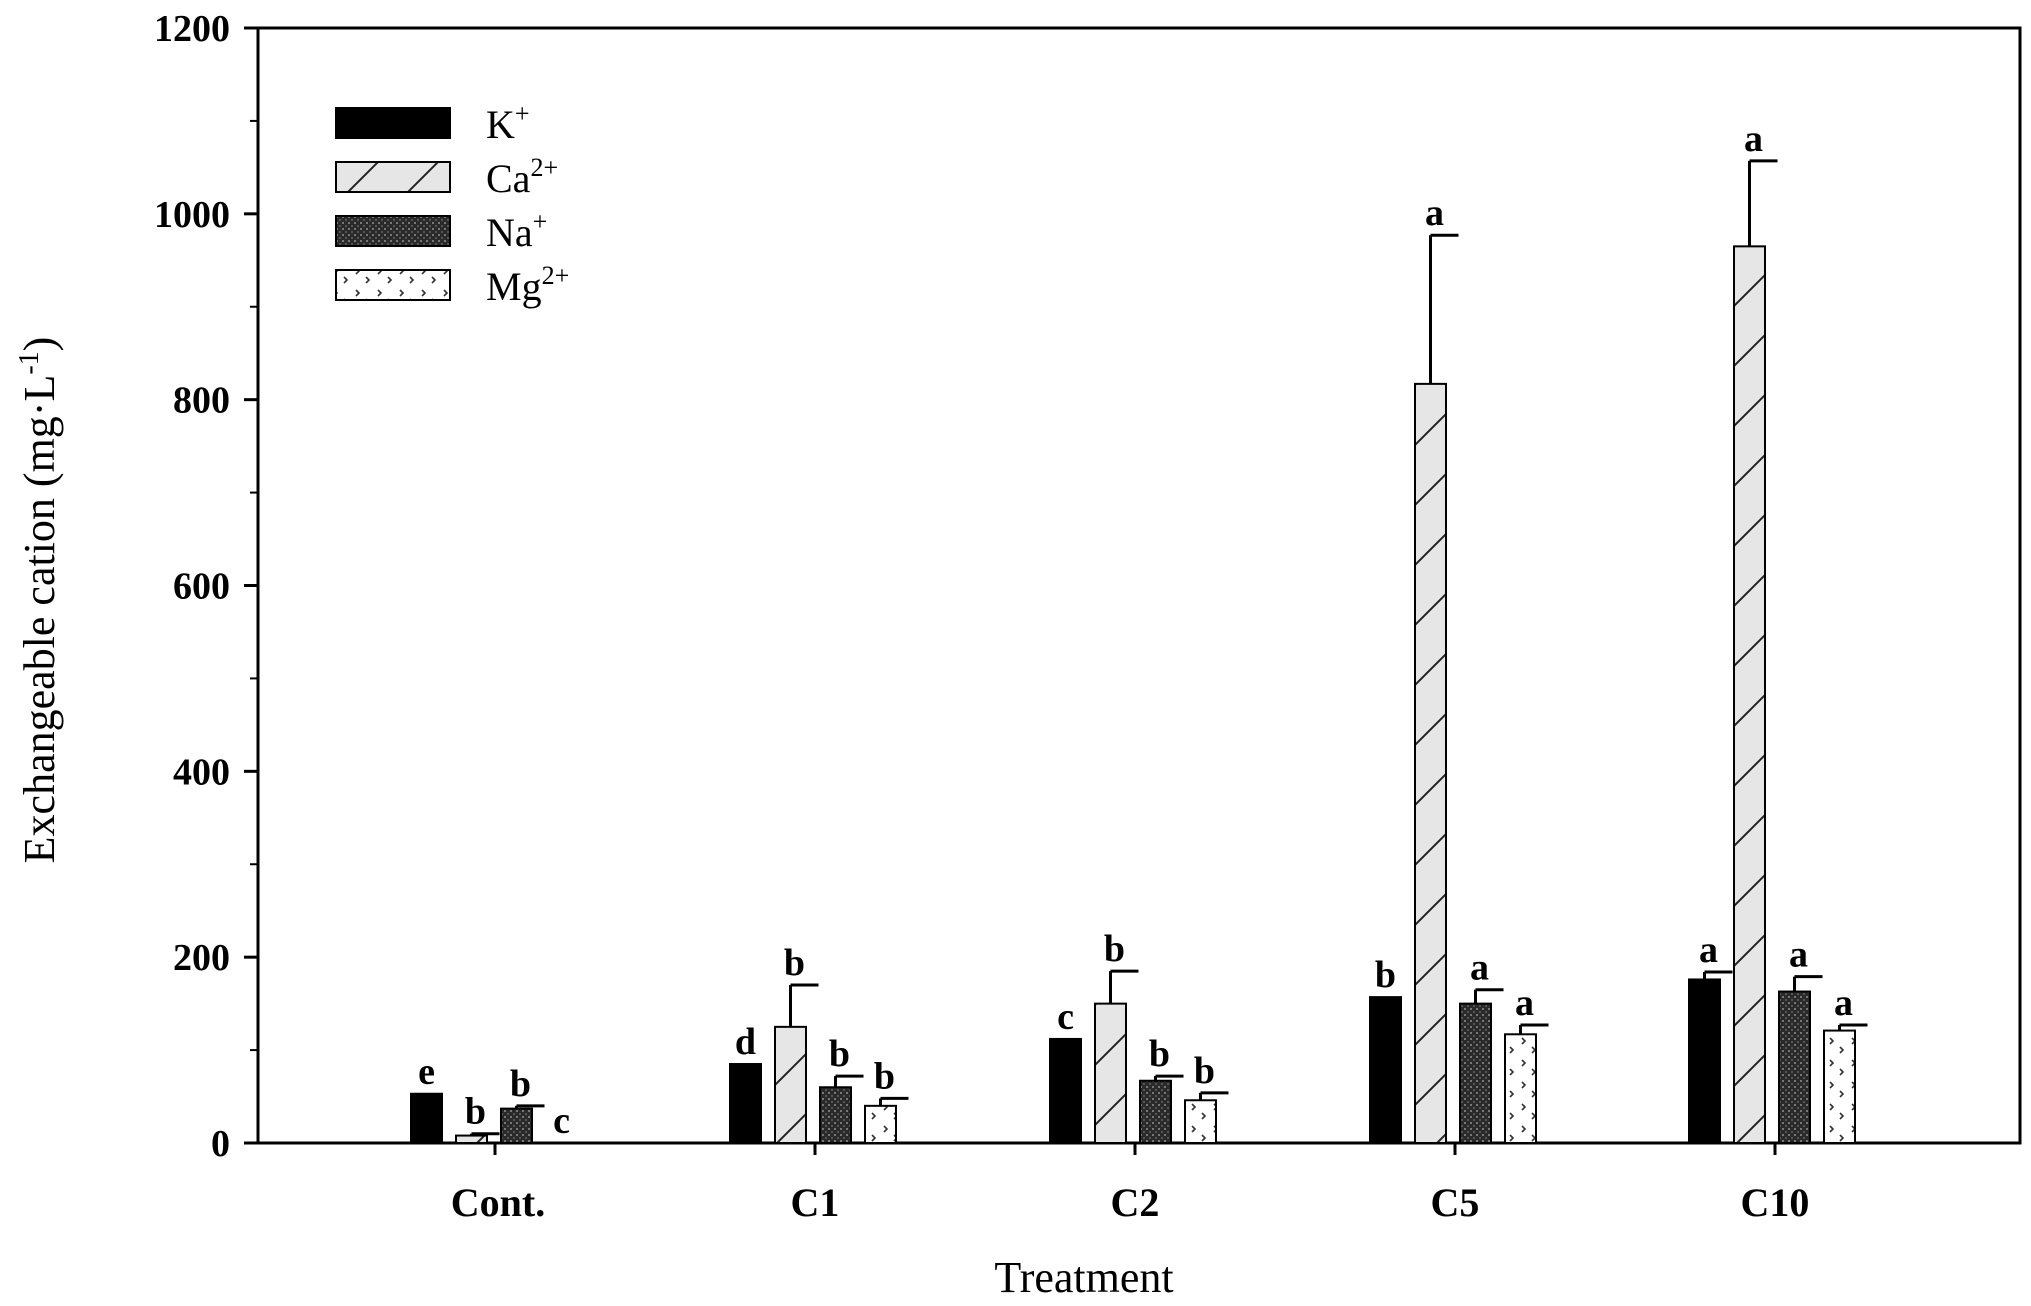  Describe the element at coordinates (39, 619) in the screenshot. I see `y-axis-title-main: Exchangeable cation (mg·L` at that location.